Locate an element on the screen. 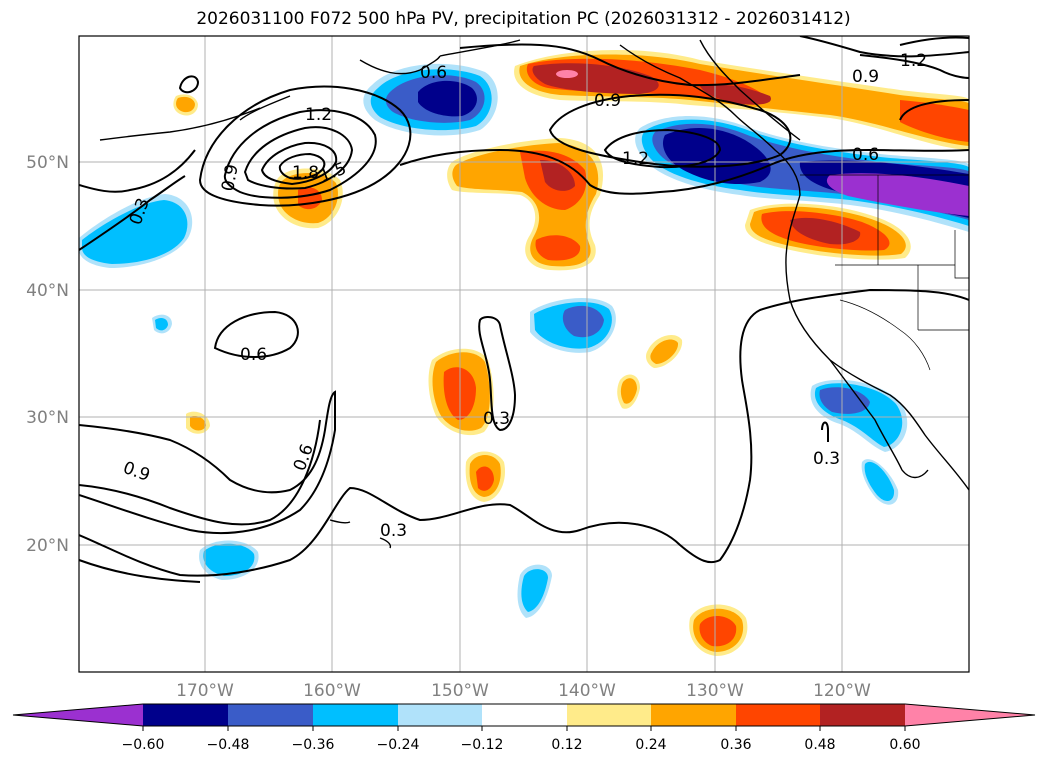 This screenshot has width=1047, height=765. lon-label: 150°W is located at coordinates (460, 691).